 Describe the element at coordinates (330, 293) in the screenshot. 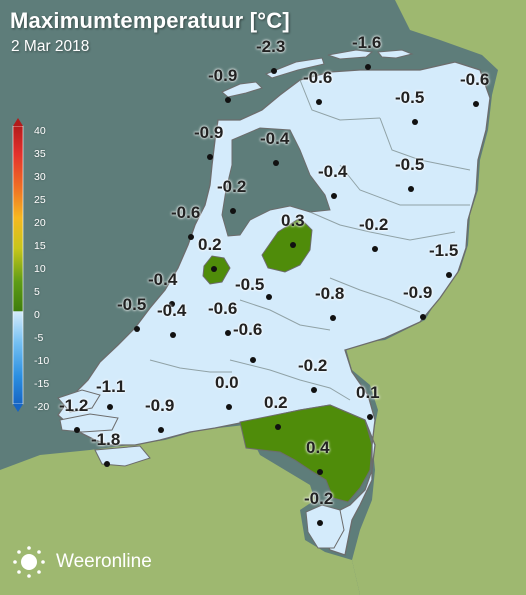

I see `station-value: -0.8` at that location.